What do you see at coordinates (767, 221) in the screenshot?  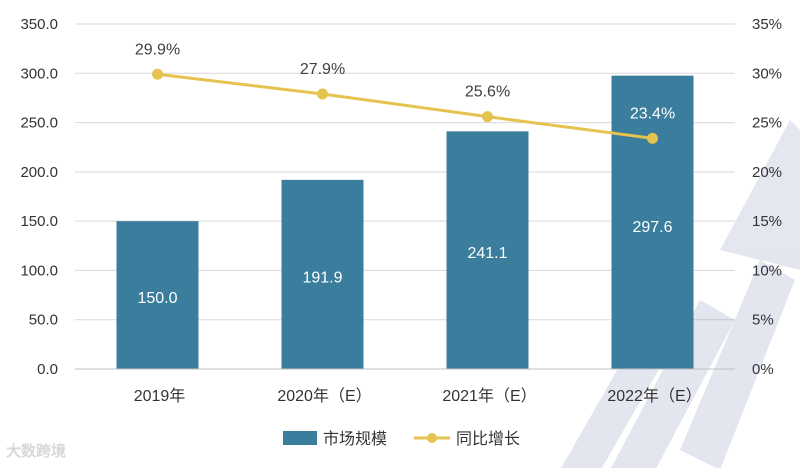 I see `y-right-tick-label: 15%` at bounding box center [767, 221].